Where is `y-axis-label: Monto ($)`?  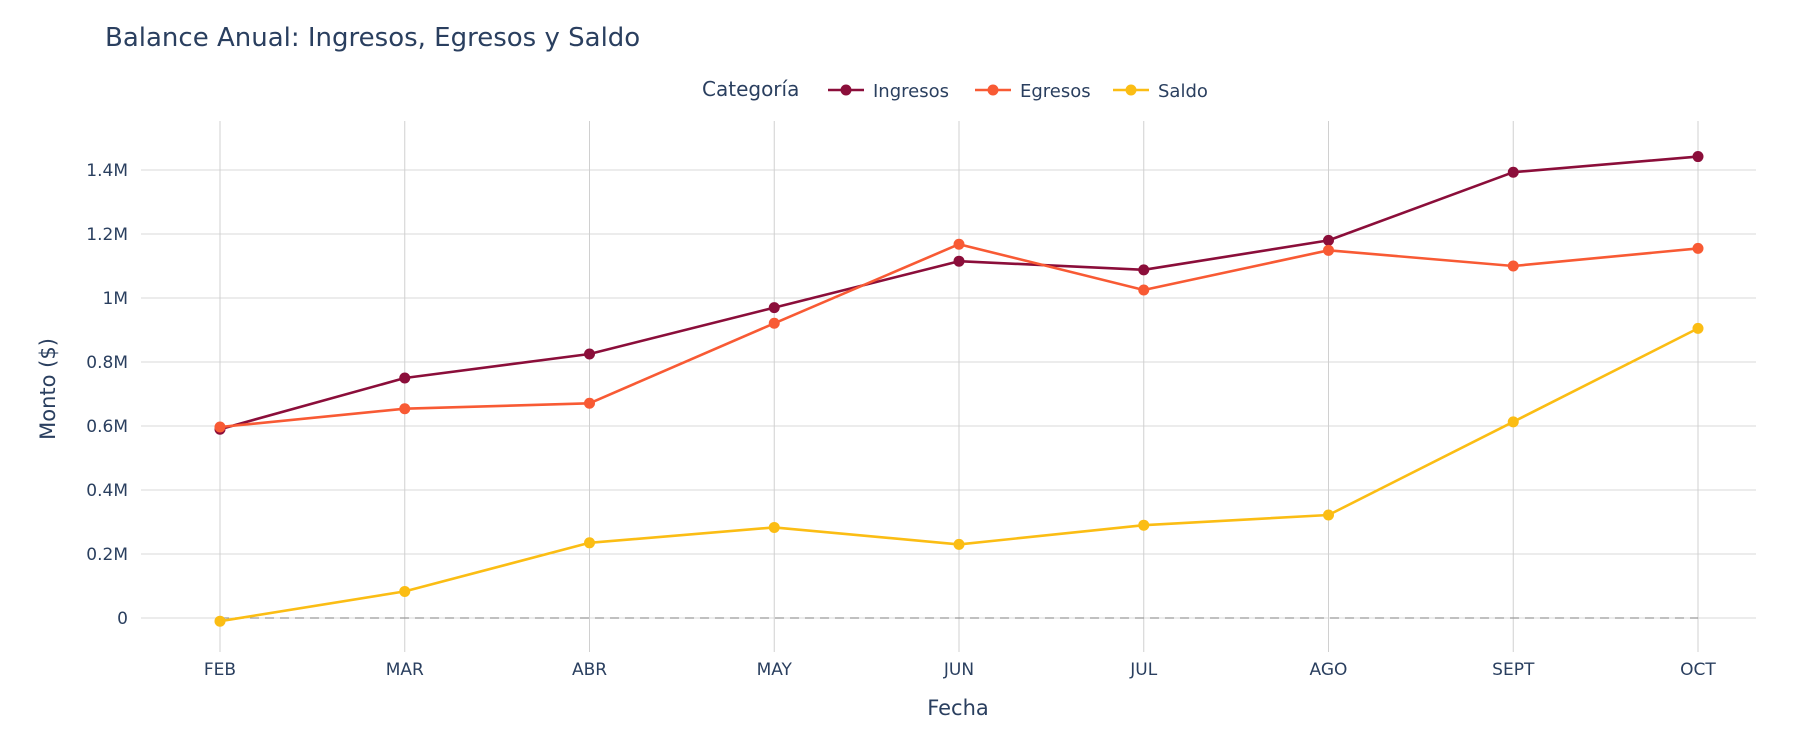 y-axis-label: Monto ($) is located at coordinates (48, 389).